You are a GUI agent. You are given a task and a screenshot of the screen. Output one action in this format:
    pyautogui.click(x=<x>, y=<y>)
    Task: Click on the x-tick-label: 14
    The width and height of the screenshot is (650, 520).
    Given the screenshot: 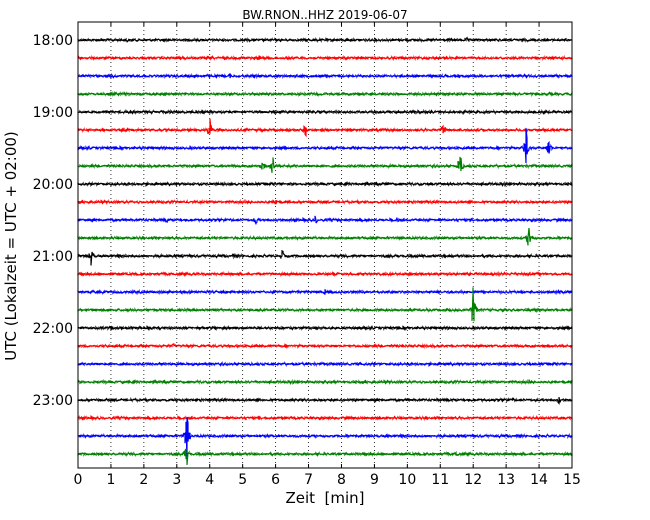 What is the action you would take?
    pyautogui.click(x=539, y=480)
    